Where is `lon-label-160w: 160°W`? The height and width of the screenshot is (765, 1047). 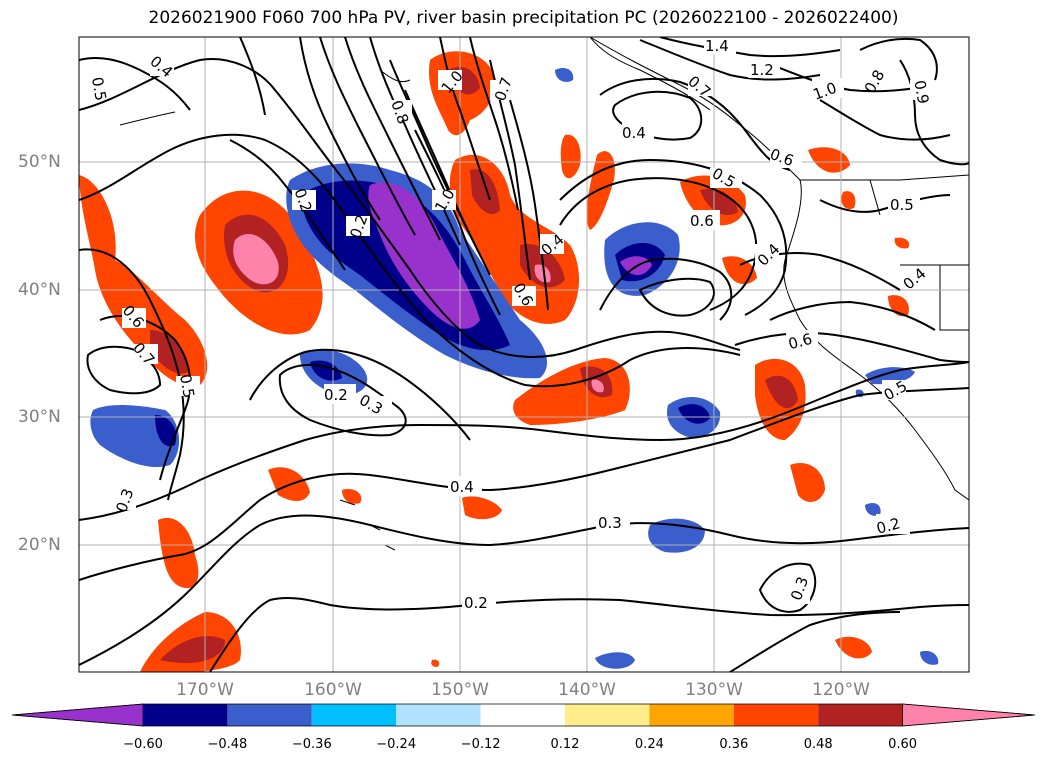 lon-label-160w: 160°W is located at coordinates (333, 690).